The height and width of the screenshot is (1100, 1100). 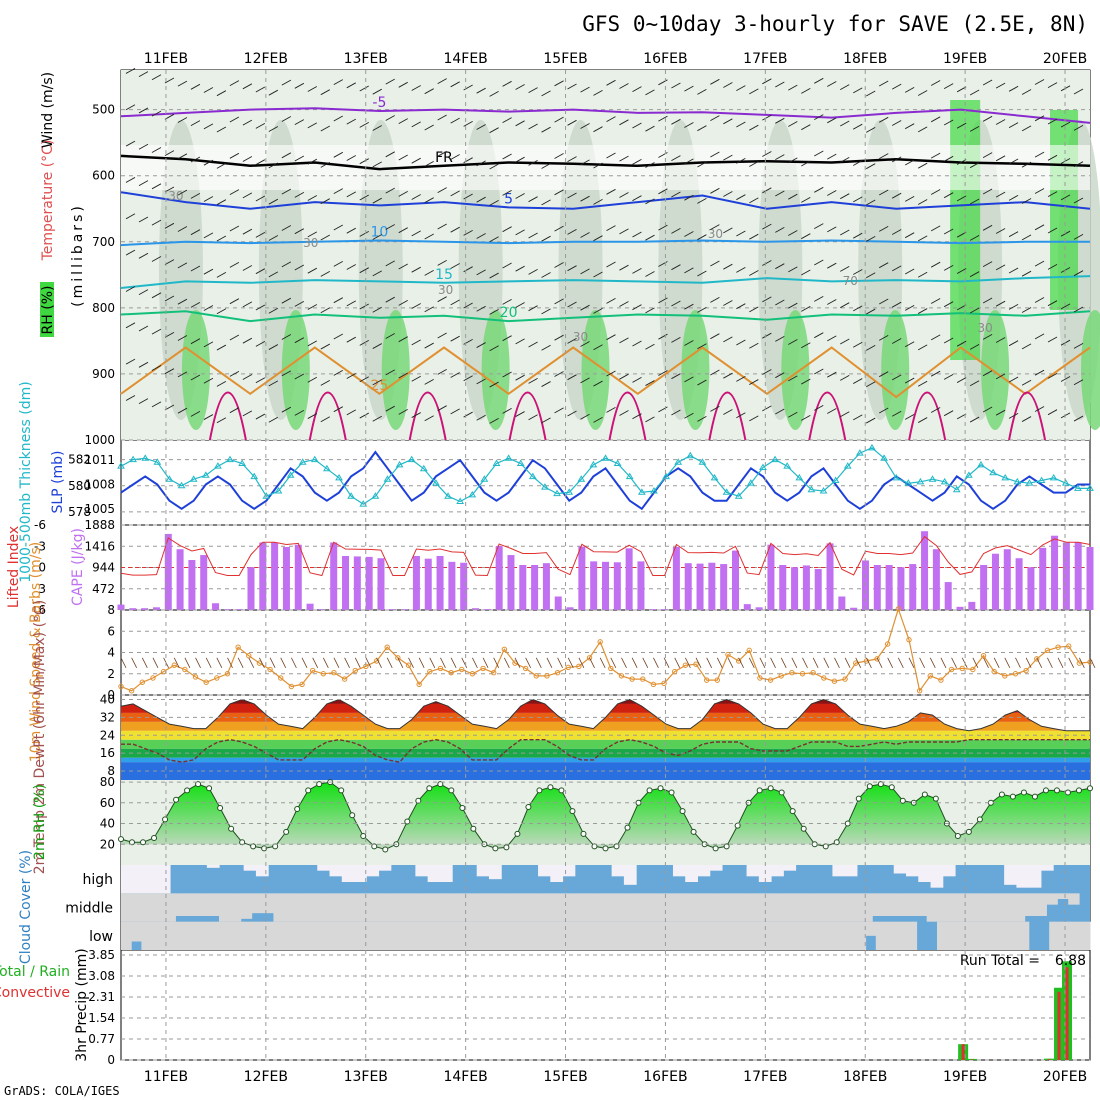 I want to click on precip-ytick-label: 1.54, so click(x=101, y=1018).